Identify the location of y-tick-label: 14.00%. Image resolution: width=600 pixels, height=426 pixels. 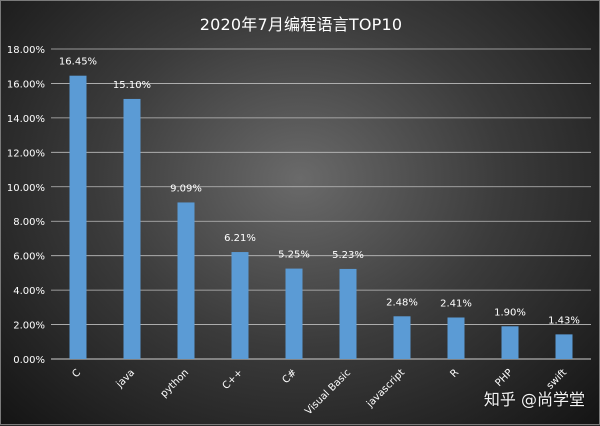
(26, 119).